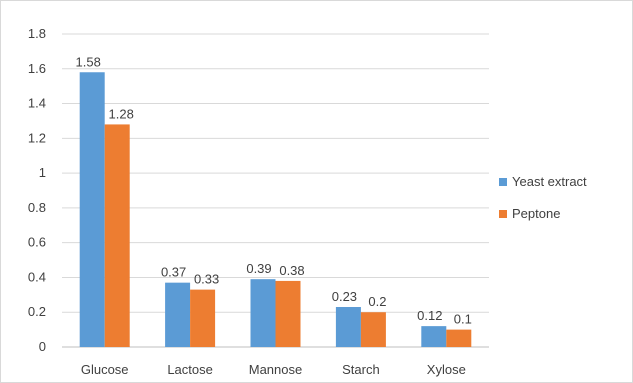 The width and height of the screenshot is (633, 383). I want to click on legend-label: Yeast extract, so click(549, 181).